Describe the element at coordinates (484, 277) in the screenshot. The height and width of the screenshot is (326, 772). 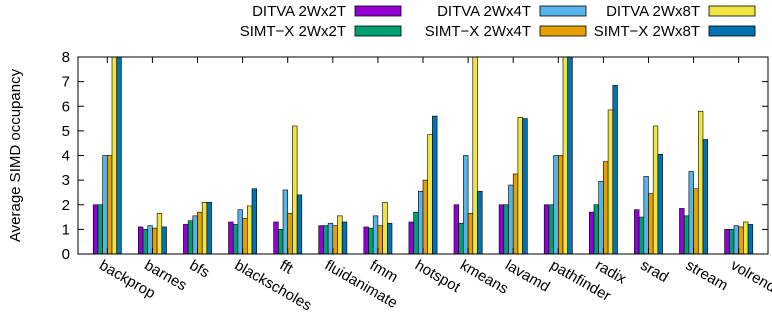
I see `x-tick-label: kmeans` at that location.